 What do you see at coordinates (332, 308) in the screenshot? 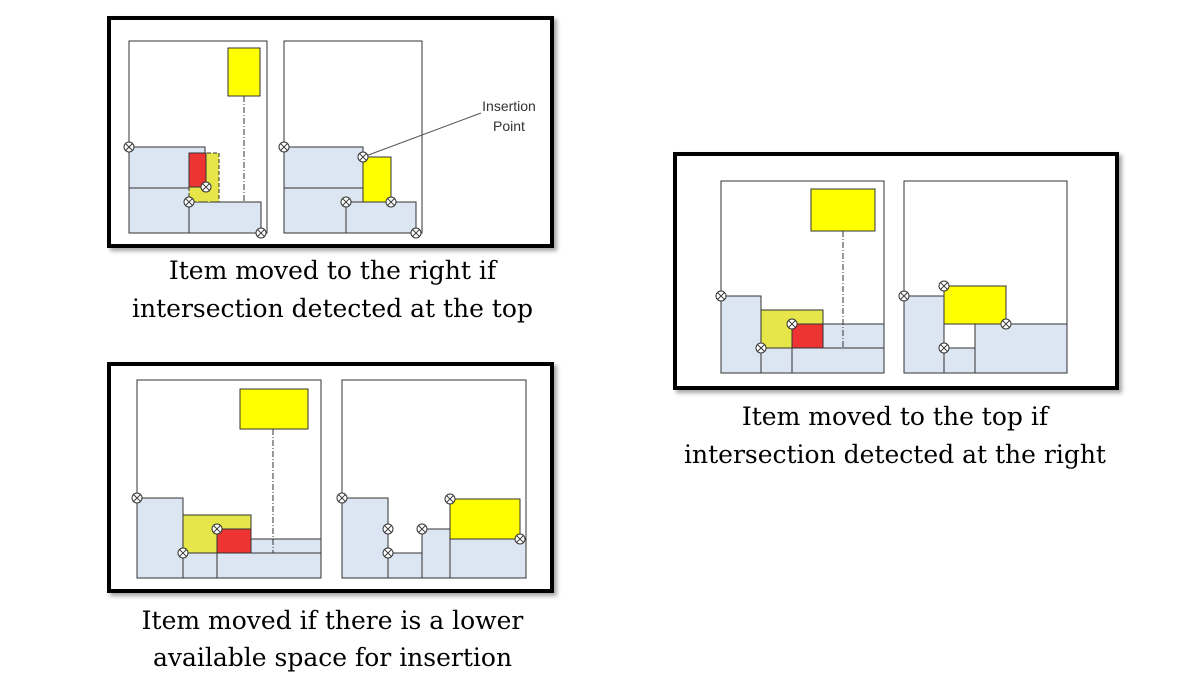
I see `caption-line: intersection detected at the top` at bounding box center [332, 308].